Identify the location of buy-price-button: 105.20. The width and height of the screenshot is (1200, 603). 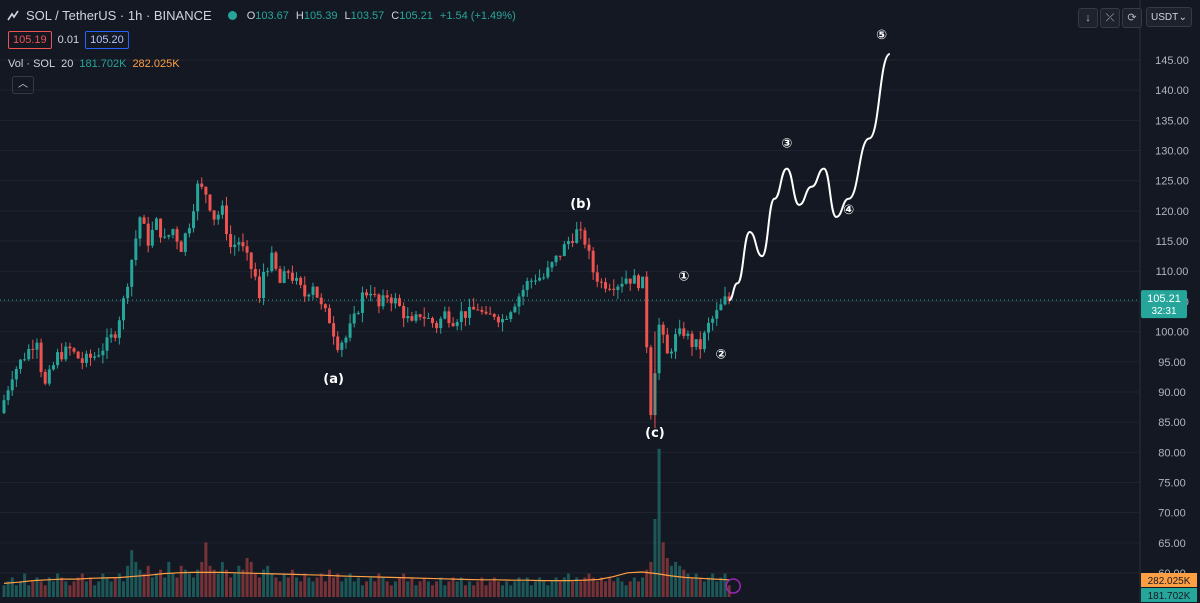
(107, 40).